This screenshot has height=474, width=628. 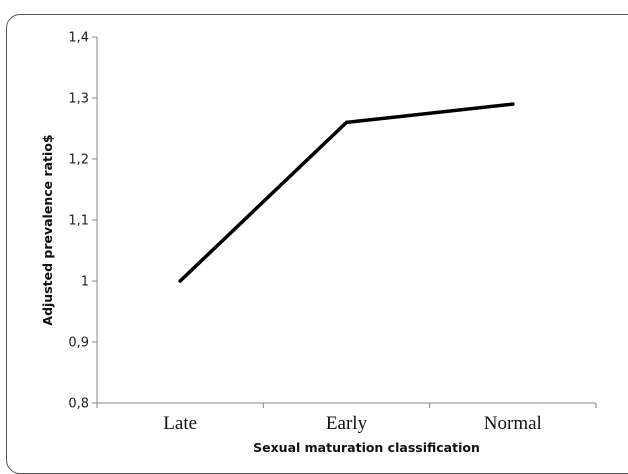 I want to click on y-tick-label: 1,2, so click(x=78, y=160).